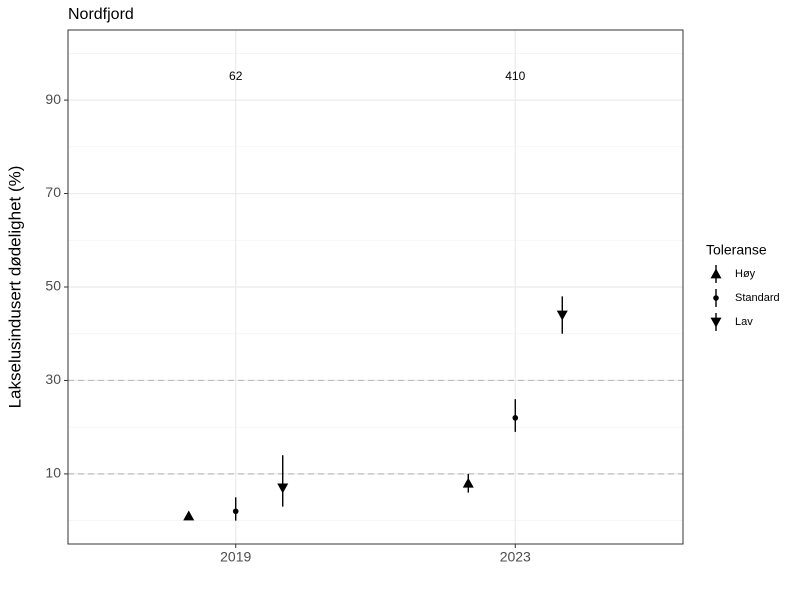 The width and height of the screenshot is (796, 609). I want to click on annotation: 410, so click(515, 76).